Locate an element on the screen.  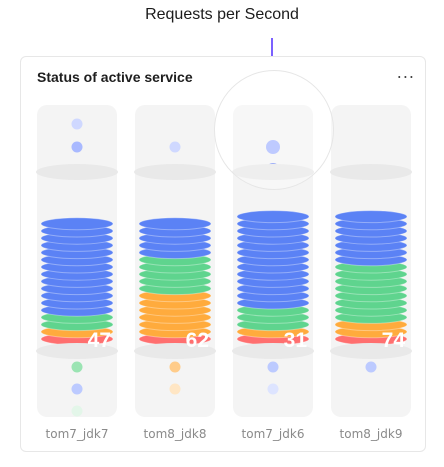
value-label: 74 is located at coordinates (394, 340).